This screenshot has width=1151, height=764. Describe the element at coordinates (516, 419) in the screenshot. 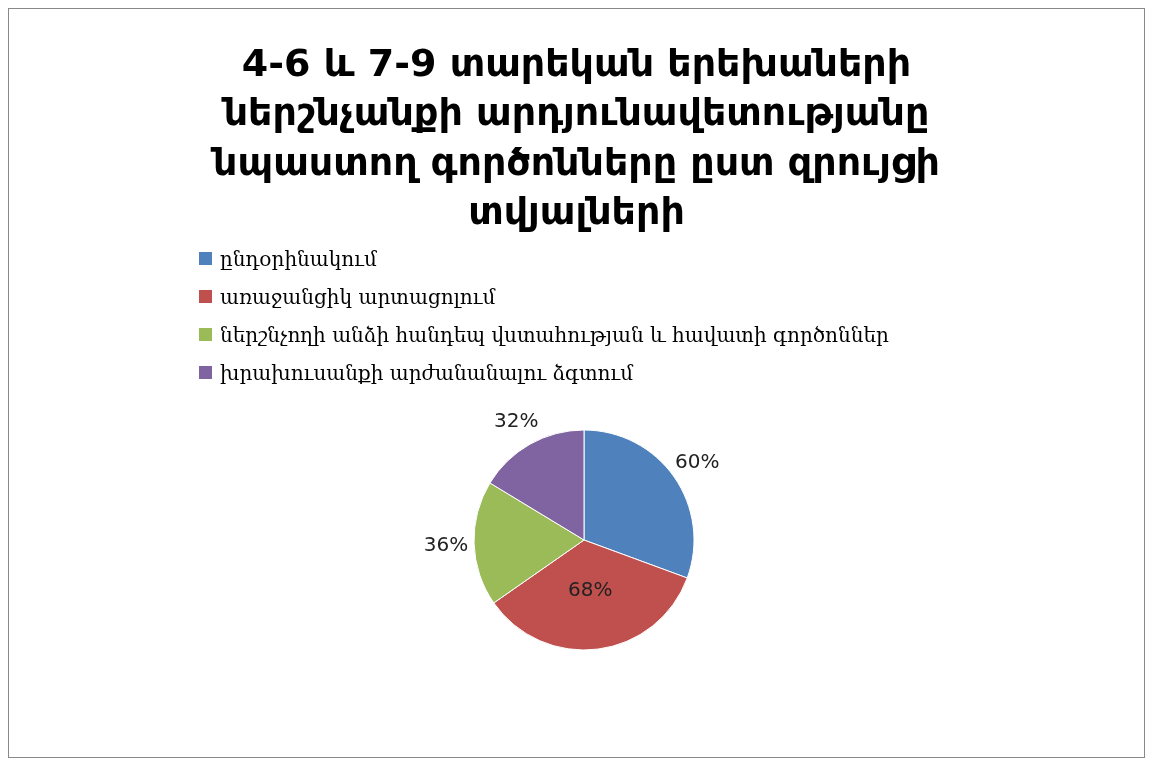

I see `data-label: 32%` at that location.